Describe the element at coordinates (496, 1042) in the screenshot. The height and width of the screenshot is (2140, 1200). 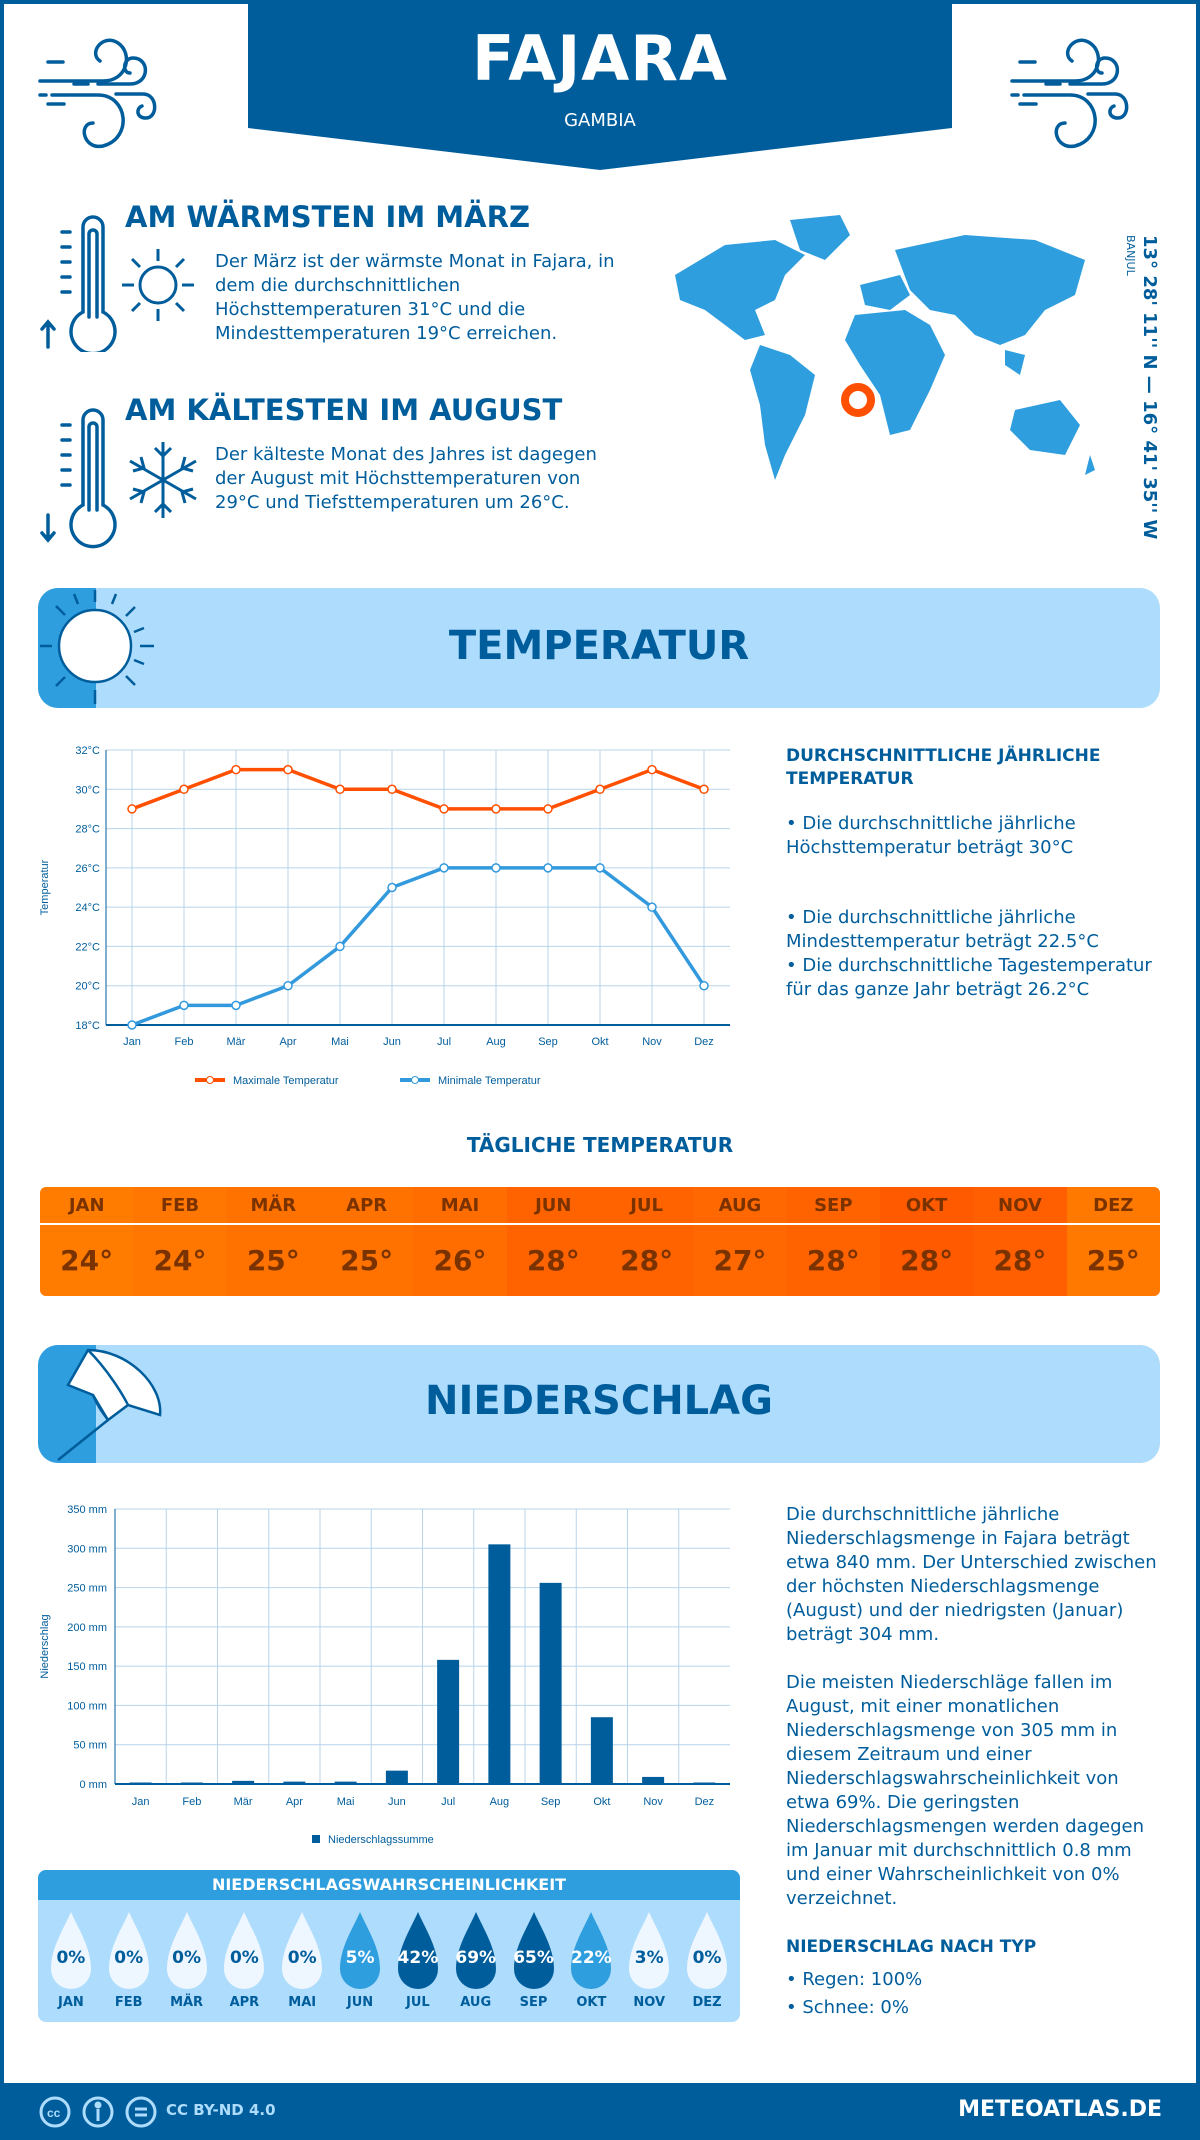
I see `x-tick-label: Aug` at that location.